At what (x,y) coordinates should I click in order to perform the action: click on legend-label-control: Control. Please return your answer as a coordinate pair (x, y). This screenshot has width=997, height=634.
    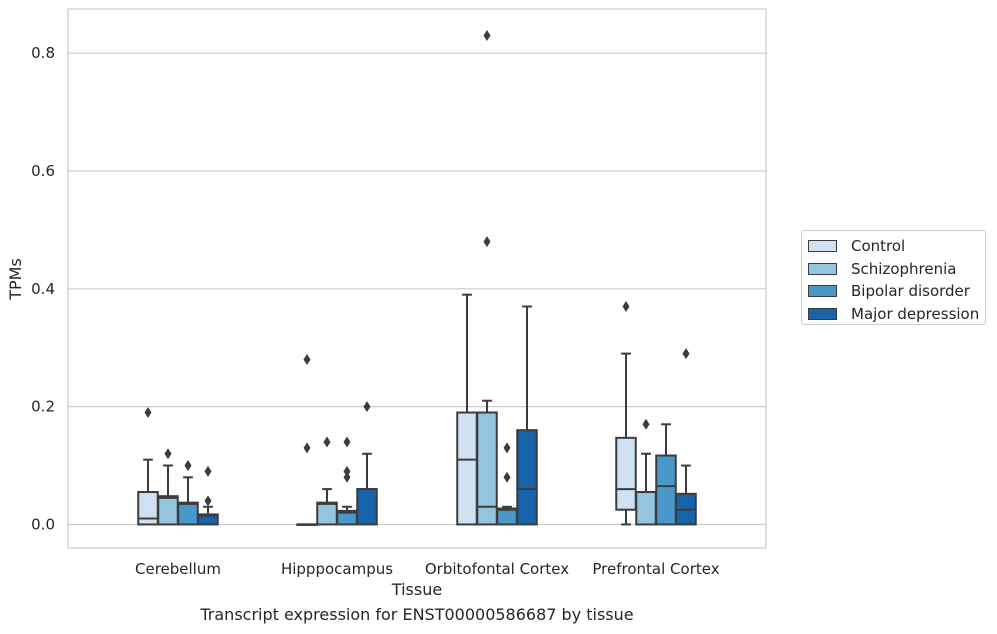
    Looking at the image, I should click on (878, 246).